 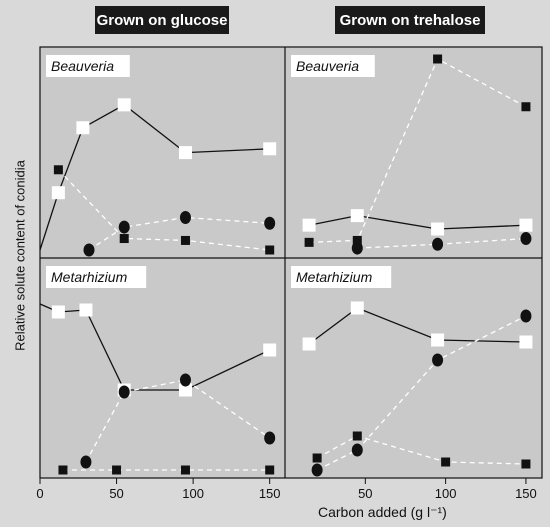 What do you see at coordinates (39, 493) in the screenshot?
I see `x-tick-label: 0` at bounding box center [39, 493].